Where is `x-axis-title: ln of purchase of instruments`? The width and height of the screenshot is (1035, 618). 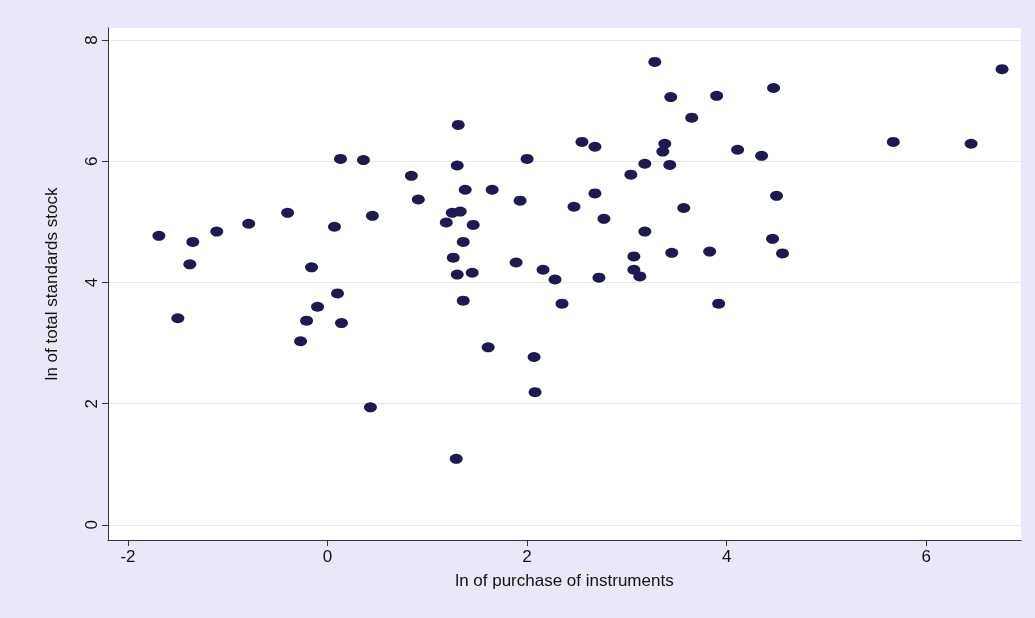
x-axis-title: ln of purchase of instruments is located at coordinates (564, 580).